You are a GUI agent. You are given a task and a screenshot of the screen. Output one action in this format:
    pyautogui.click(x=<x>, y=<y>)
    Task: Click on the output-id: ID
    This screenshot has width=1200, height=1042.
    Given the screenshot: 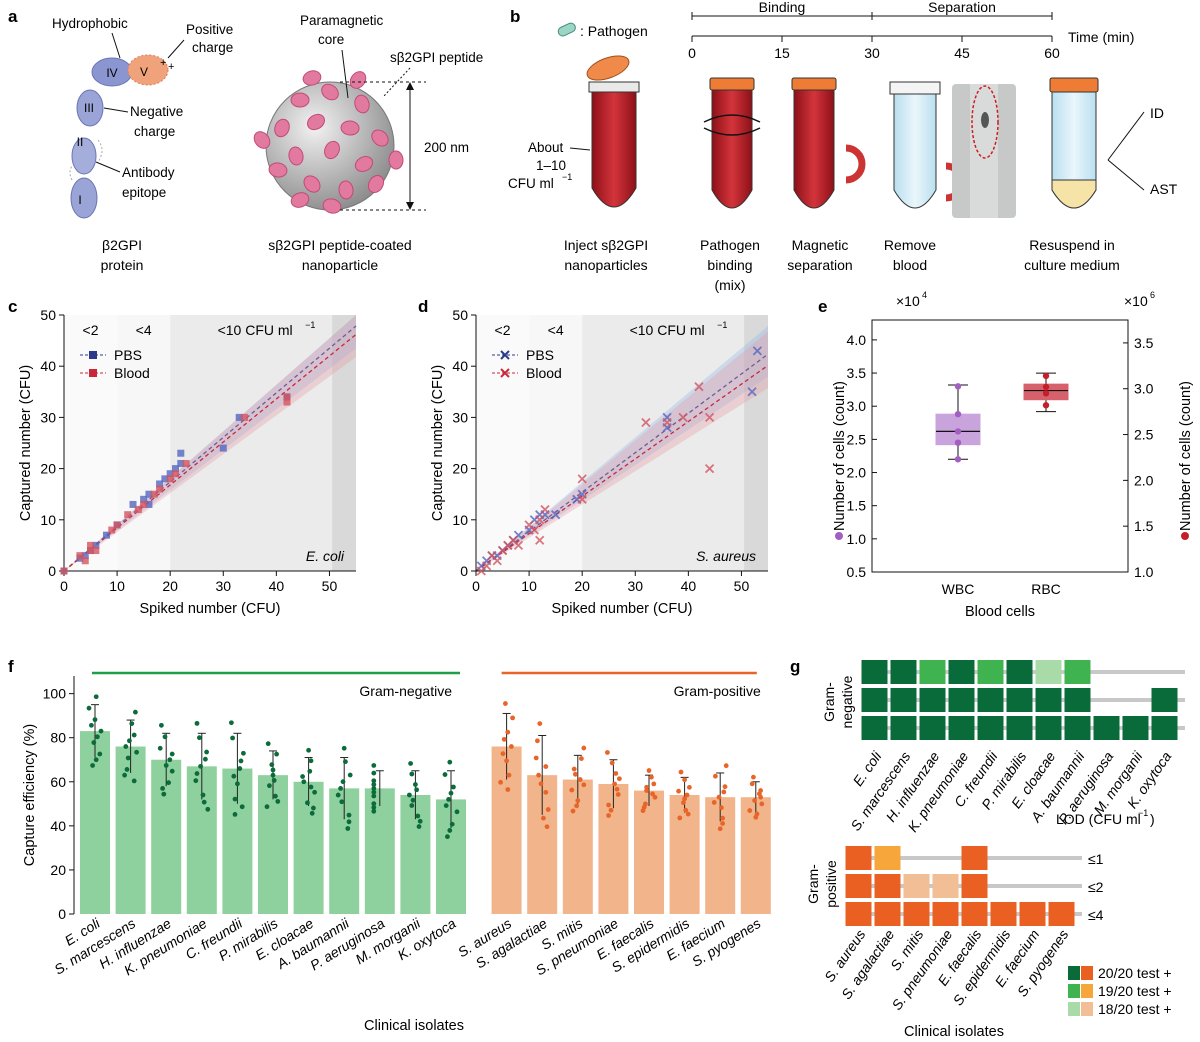 What is the action you would take?
    pyautogui.click(x=1157, y=113)
    